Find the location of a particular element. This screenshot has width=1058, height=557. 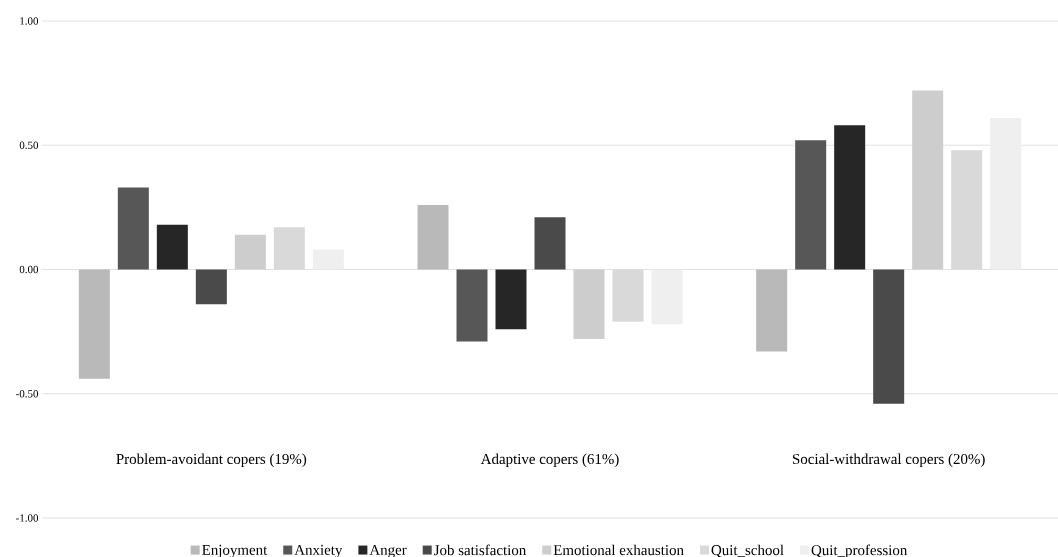

y-tick-label: -1.00 is located at coordinates (27, 518).